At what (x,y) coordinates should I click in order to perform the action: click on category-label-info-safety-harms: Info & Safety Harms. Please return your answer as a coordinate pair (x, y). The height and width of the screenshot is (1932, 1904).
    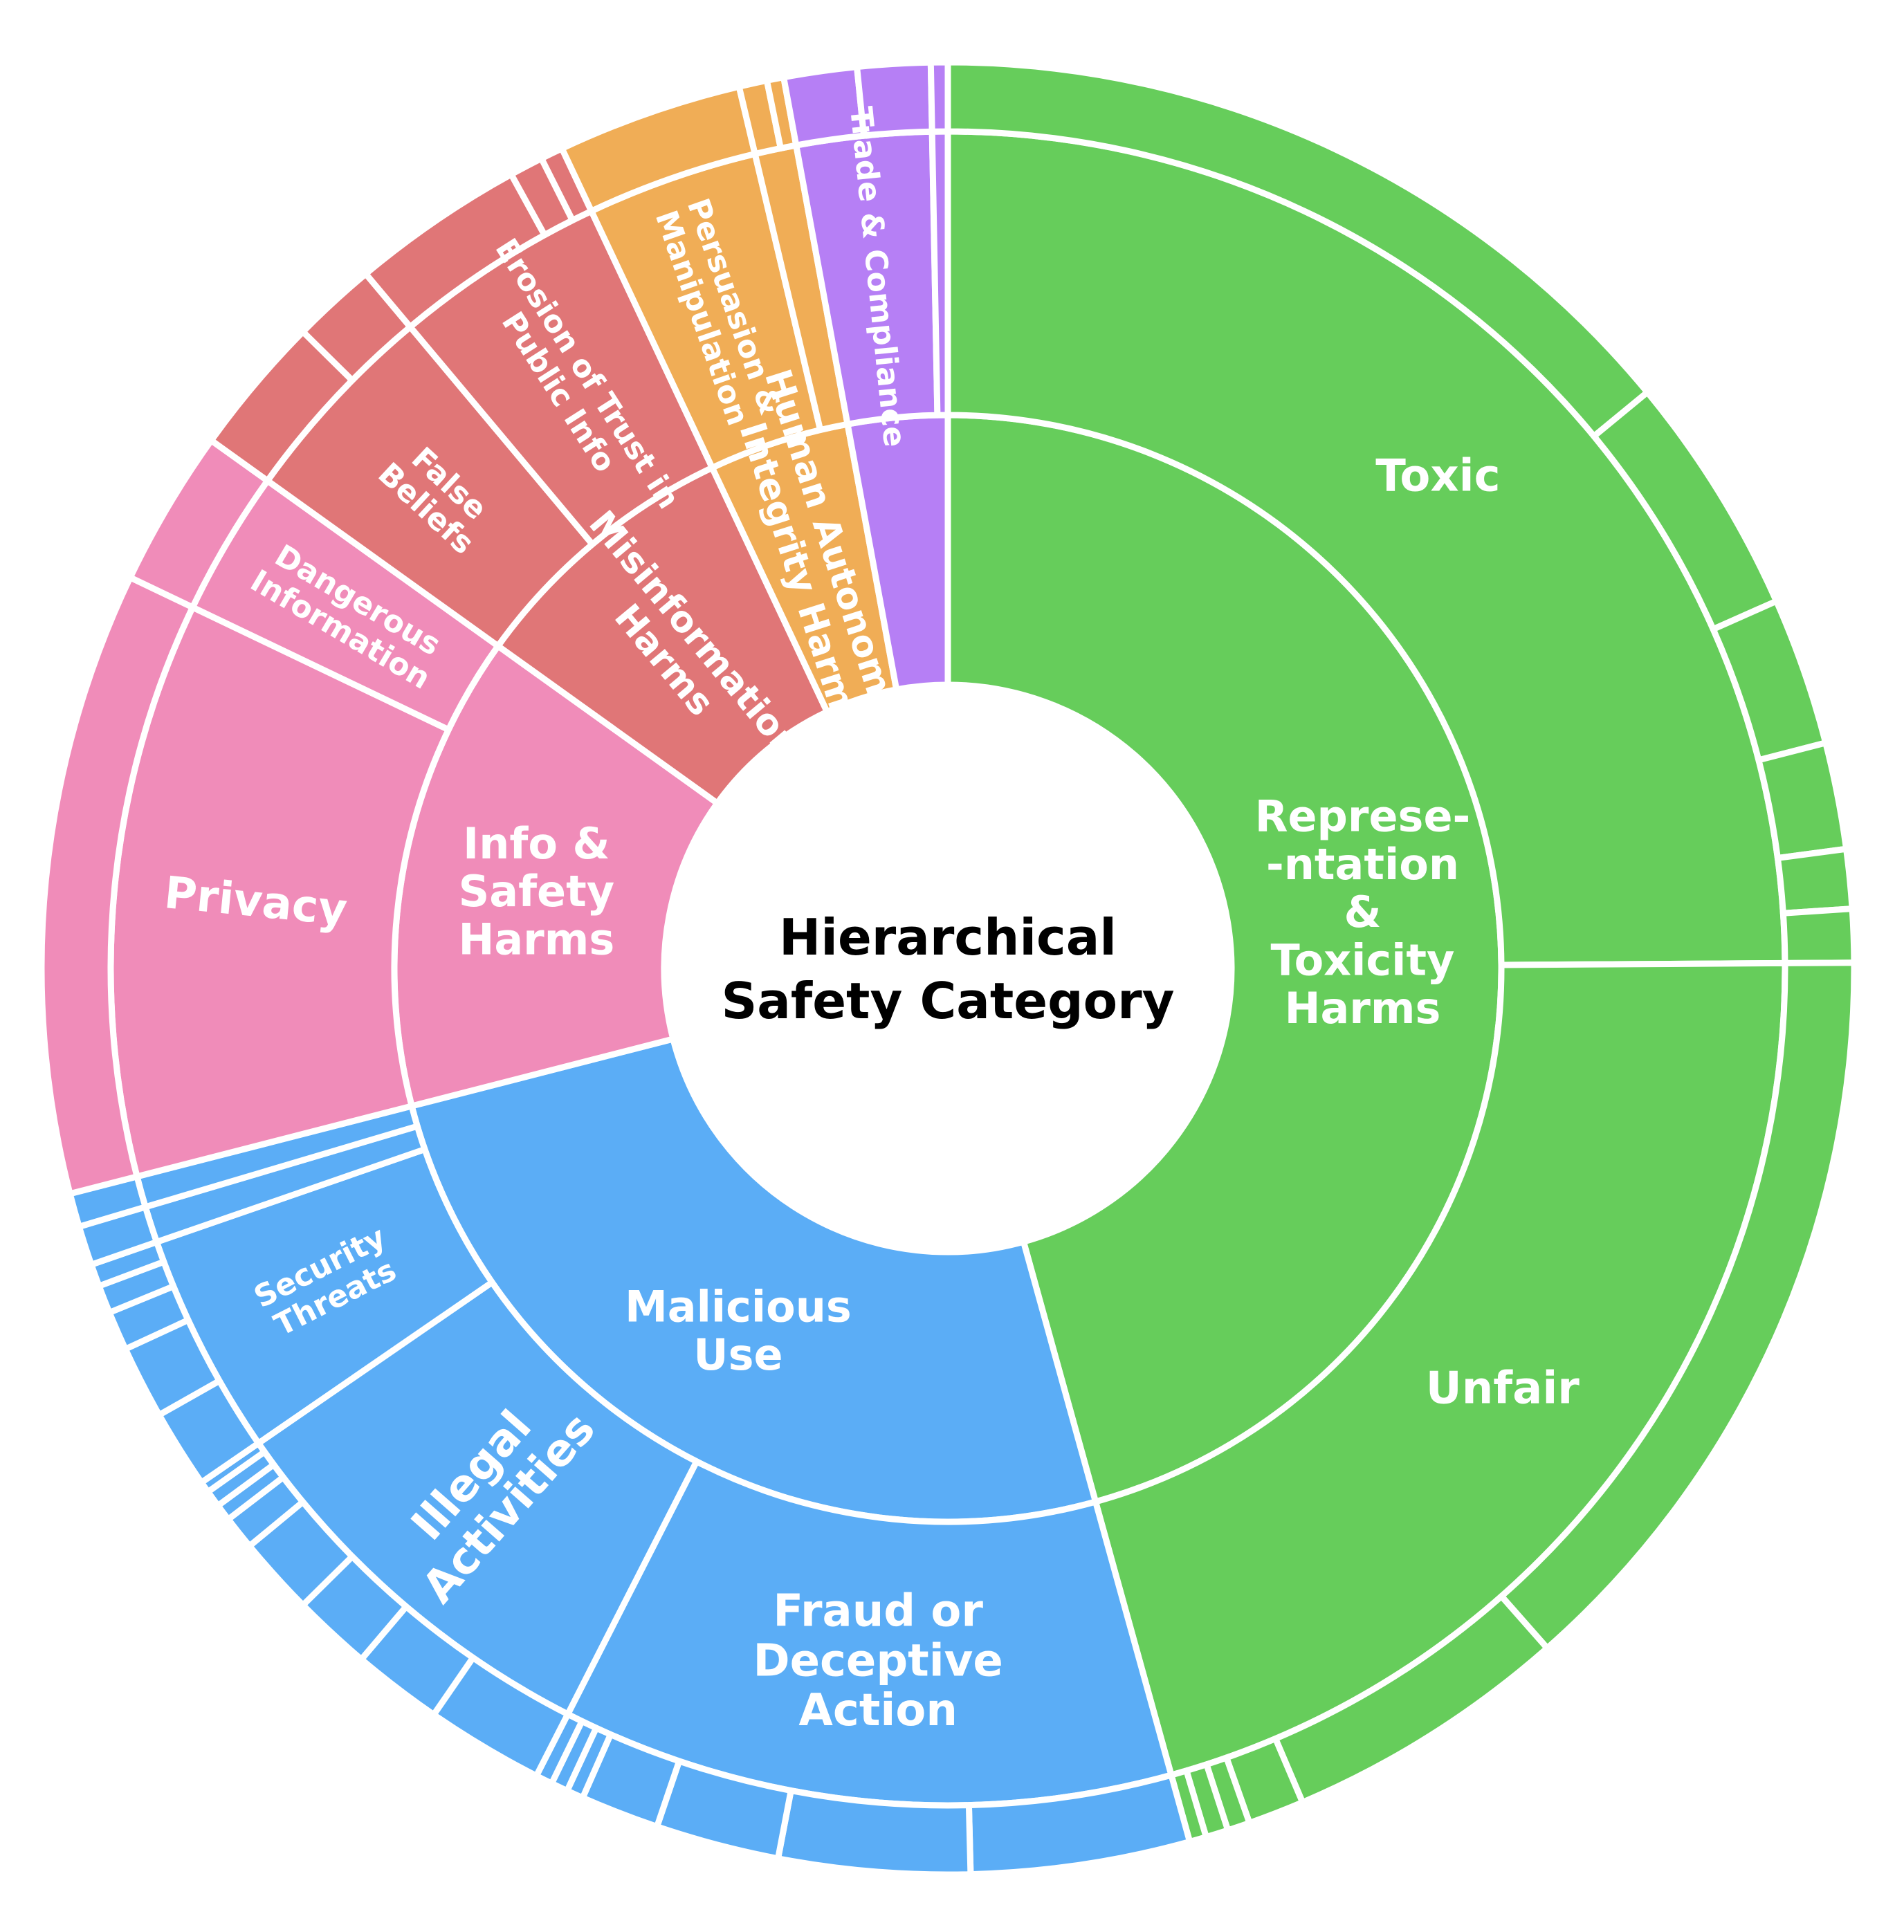
    Looking at the image, I should click on (536, 891).